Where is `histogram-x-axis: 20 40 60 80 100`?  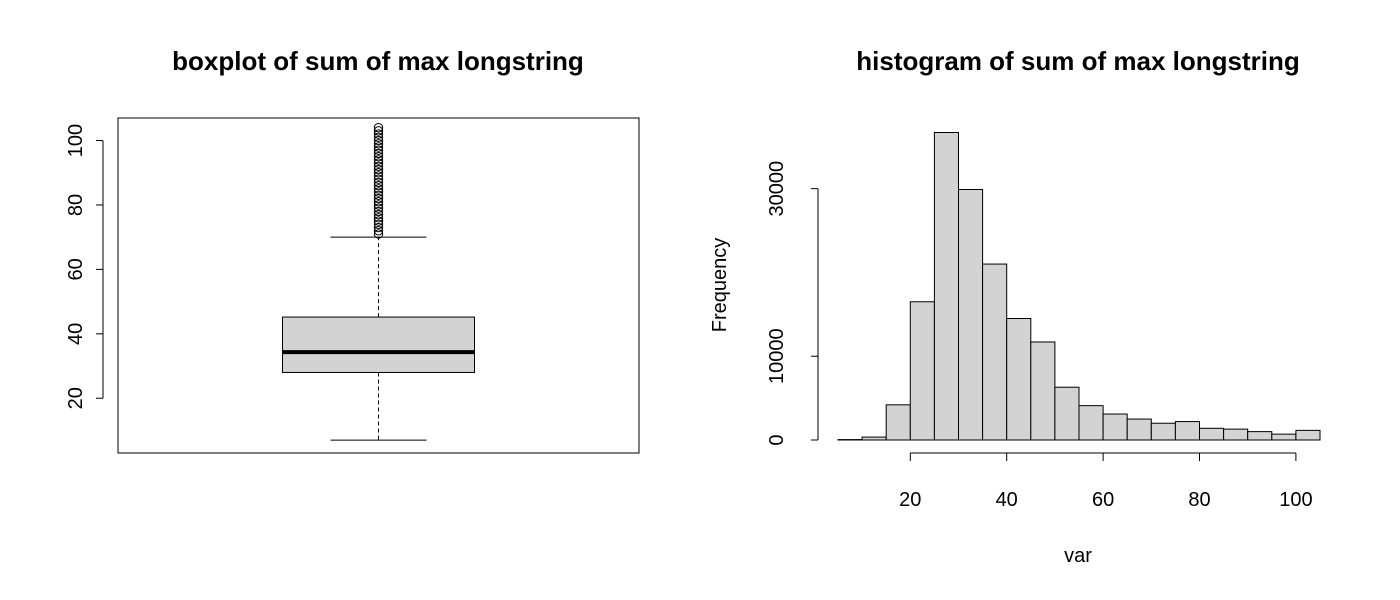 histogram-x-axis: 20 40 60 80 100 is located at coordinates (1106, 481).